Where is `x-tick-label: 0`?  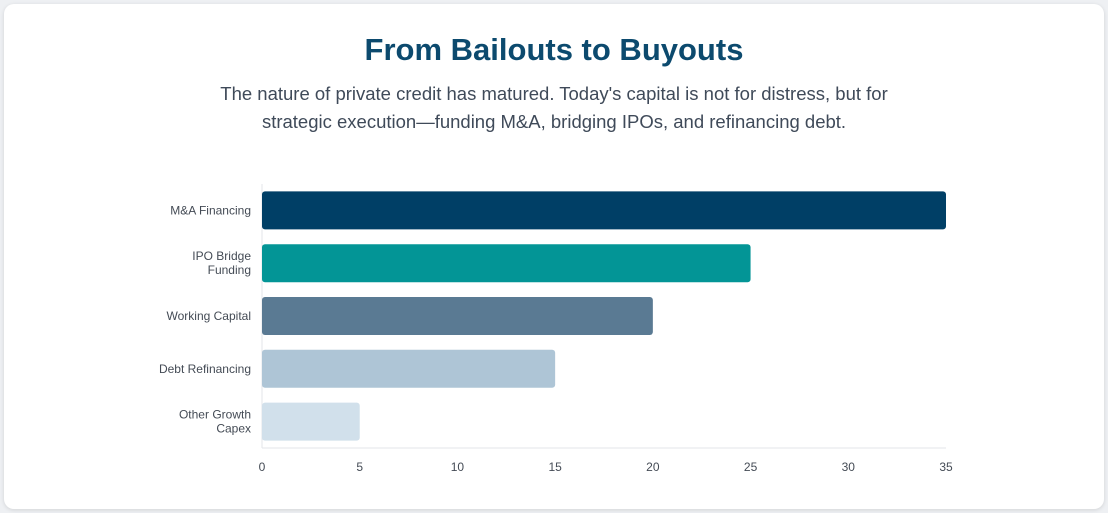 x-tick-label: 0 is located at coordinates (262, 467).